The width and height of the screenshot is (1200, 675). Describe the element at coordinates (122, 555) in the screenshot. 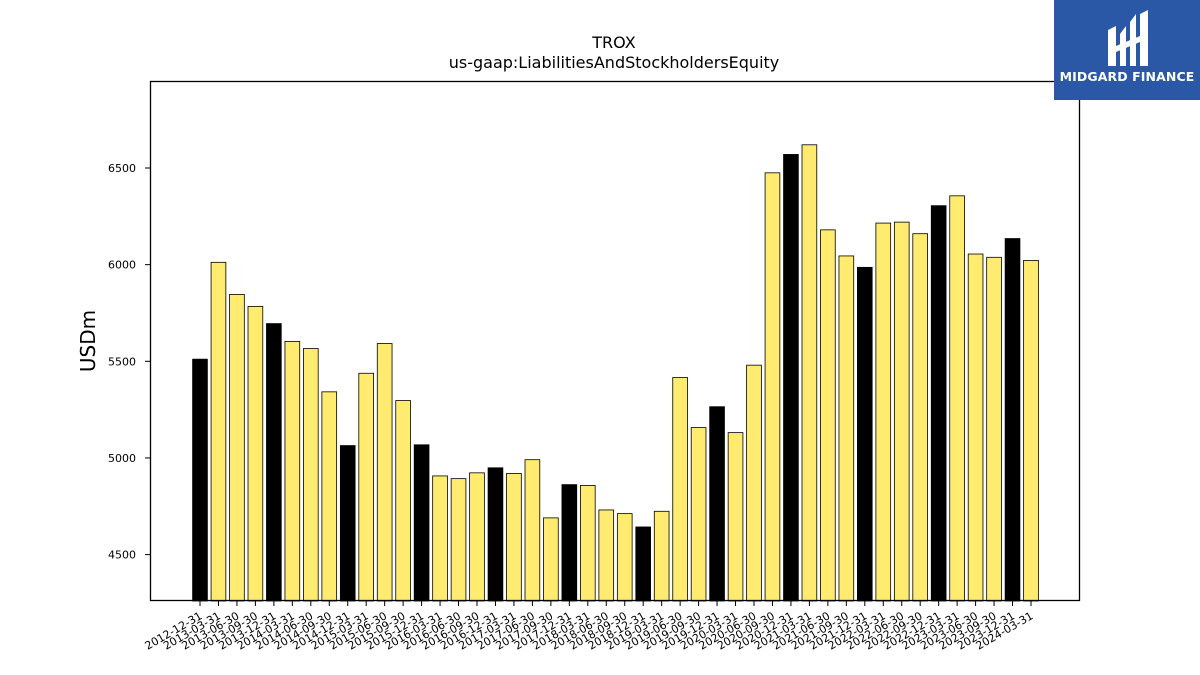

I see `y-tick-label: 4500` at that location.